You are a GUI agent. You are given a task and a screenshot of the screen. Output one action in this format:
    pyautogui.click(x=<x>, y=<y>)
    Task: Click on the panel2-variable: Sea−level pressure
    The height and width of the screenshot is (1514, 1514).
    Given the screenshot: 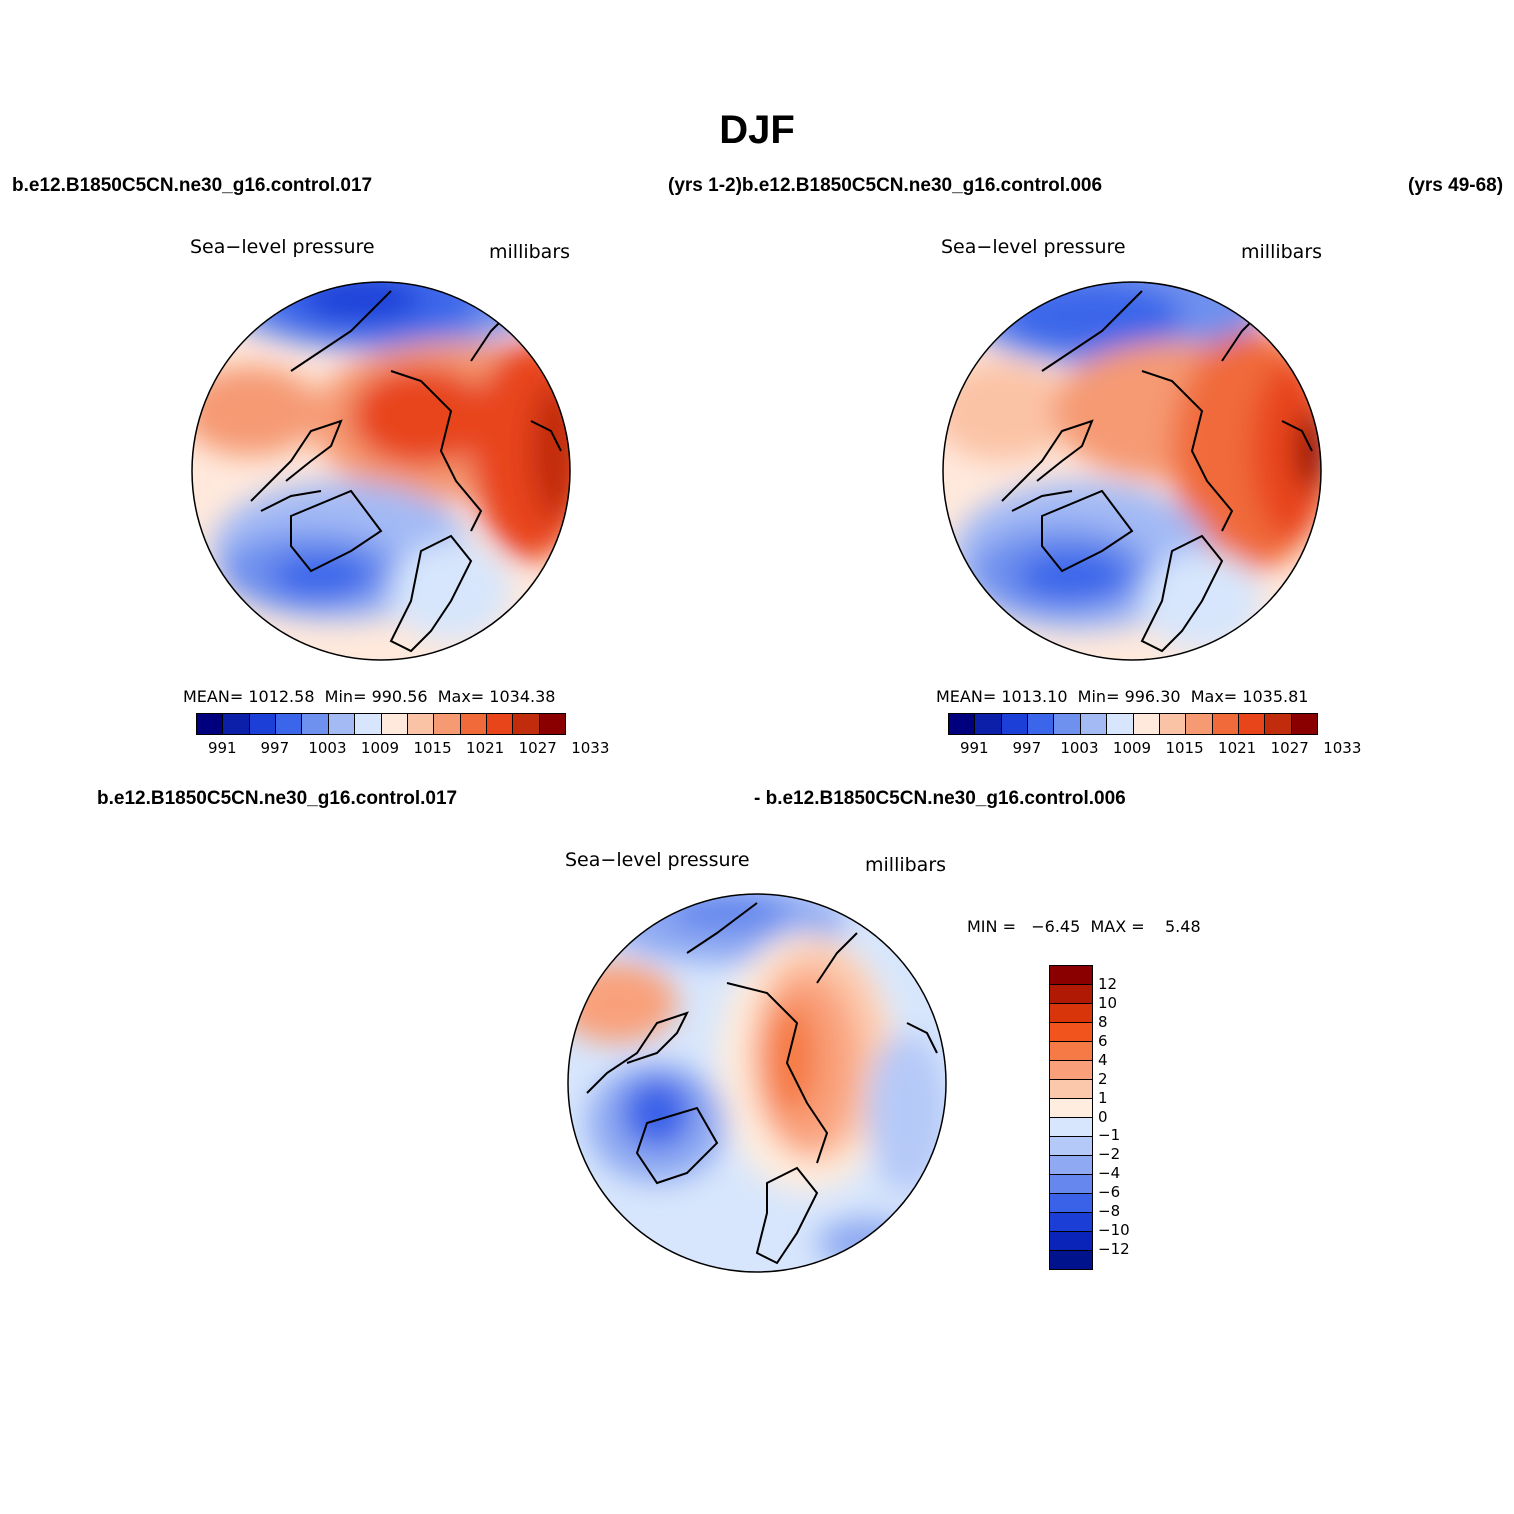 What is the action you would take?
    pyautogui.click(x=1033, y=247)
    